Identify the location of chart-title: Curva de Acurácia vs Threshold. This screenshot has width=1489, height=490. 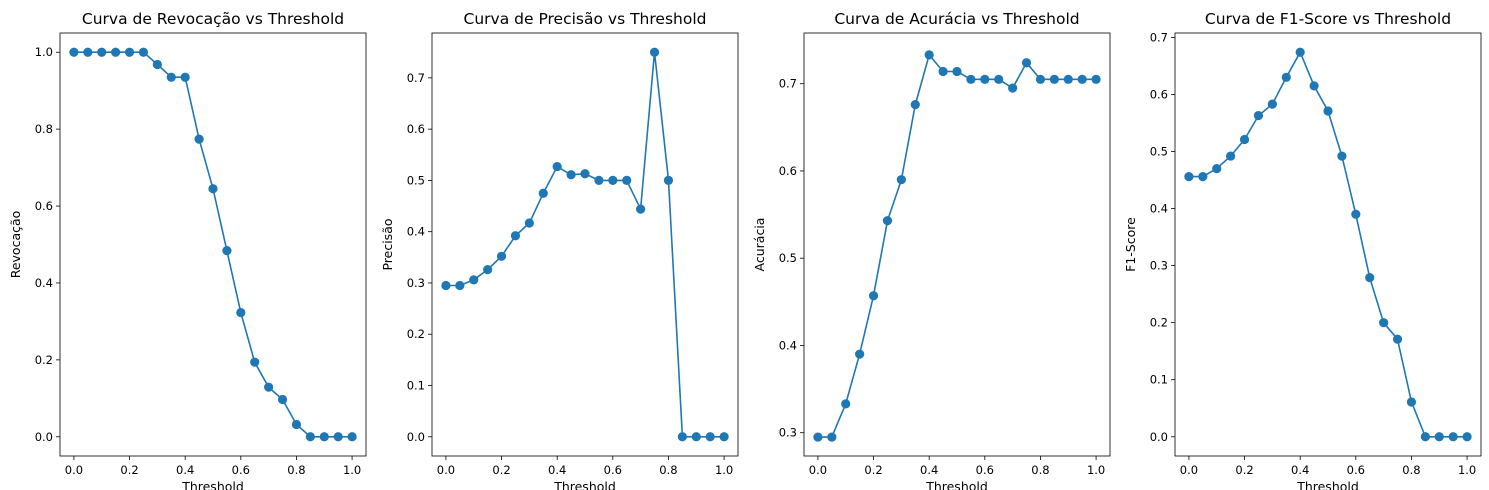
(956, 19).